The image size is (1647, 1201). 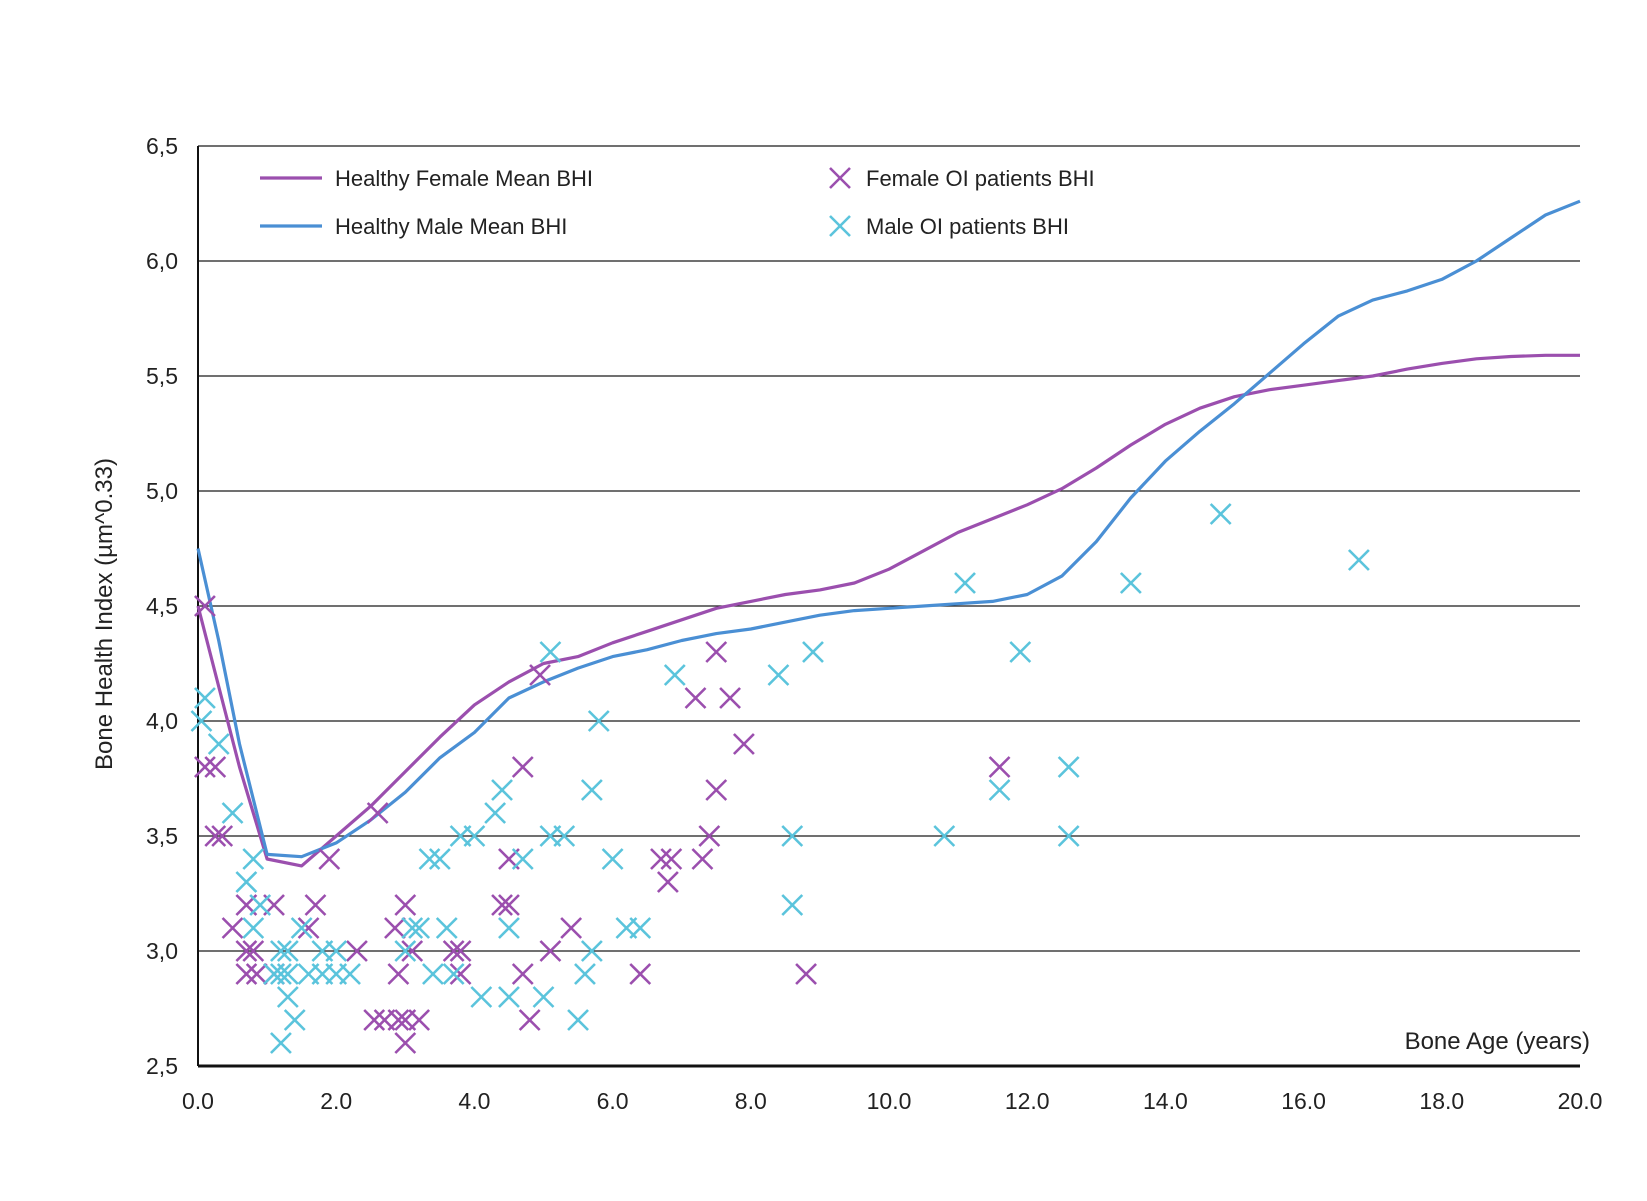 What do you see at coordinates (980, 178) in the screenshot?
I see `legend-label: Female OI patients BHI` at bounding box center [980, 178].